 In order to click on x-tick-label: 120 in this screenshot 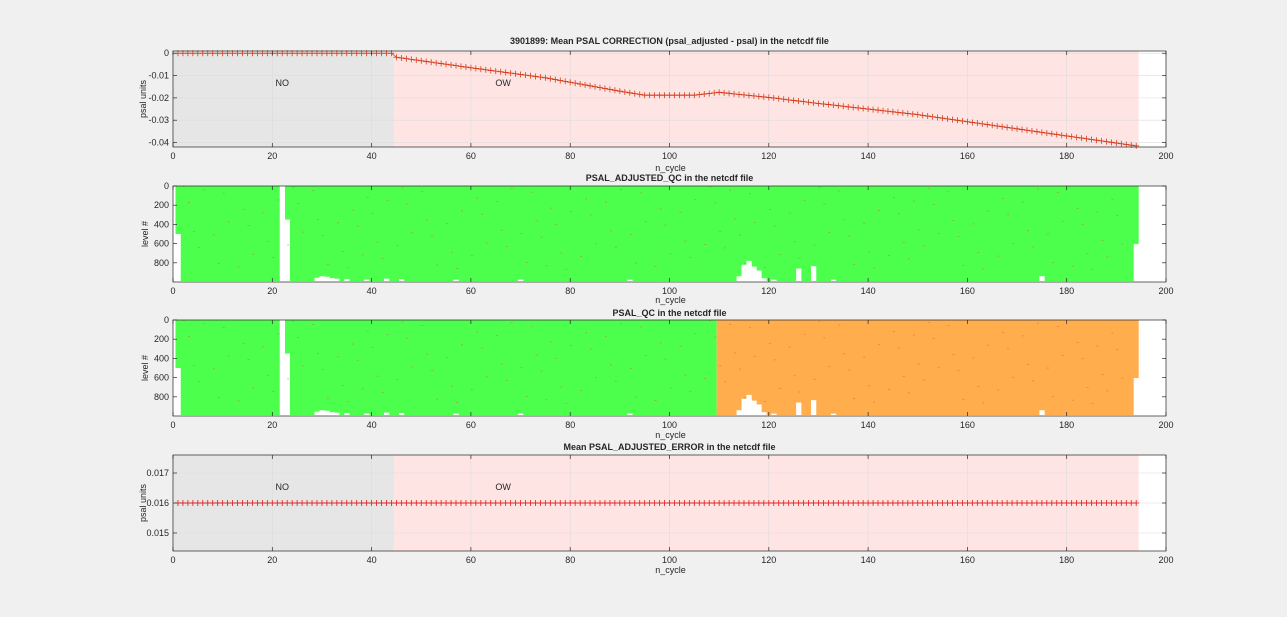, I will do `click(768, 560)`.